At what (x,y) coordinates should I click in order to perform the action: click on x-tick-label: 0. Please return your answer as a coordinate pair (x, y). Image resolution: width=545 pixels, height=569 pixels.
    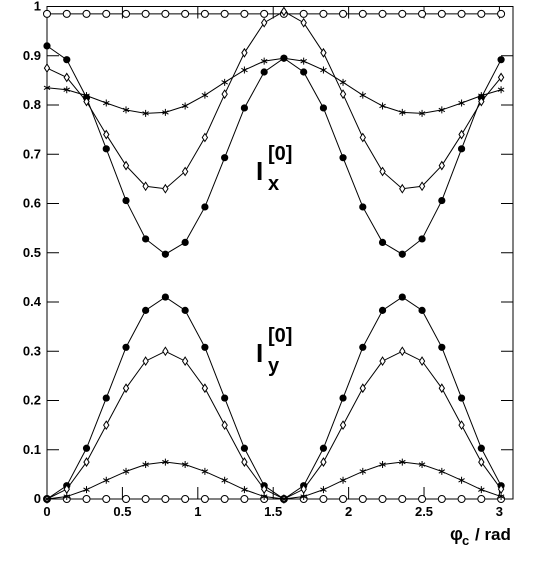
    Looking at the image, I should click on (46, 511).